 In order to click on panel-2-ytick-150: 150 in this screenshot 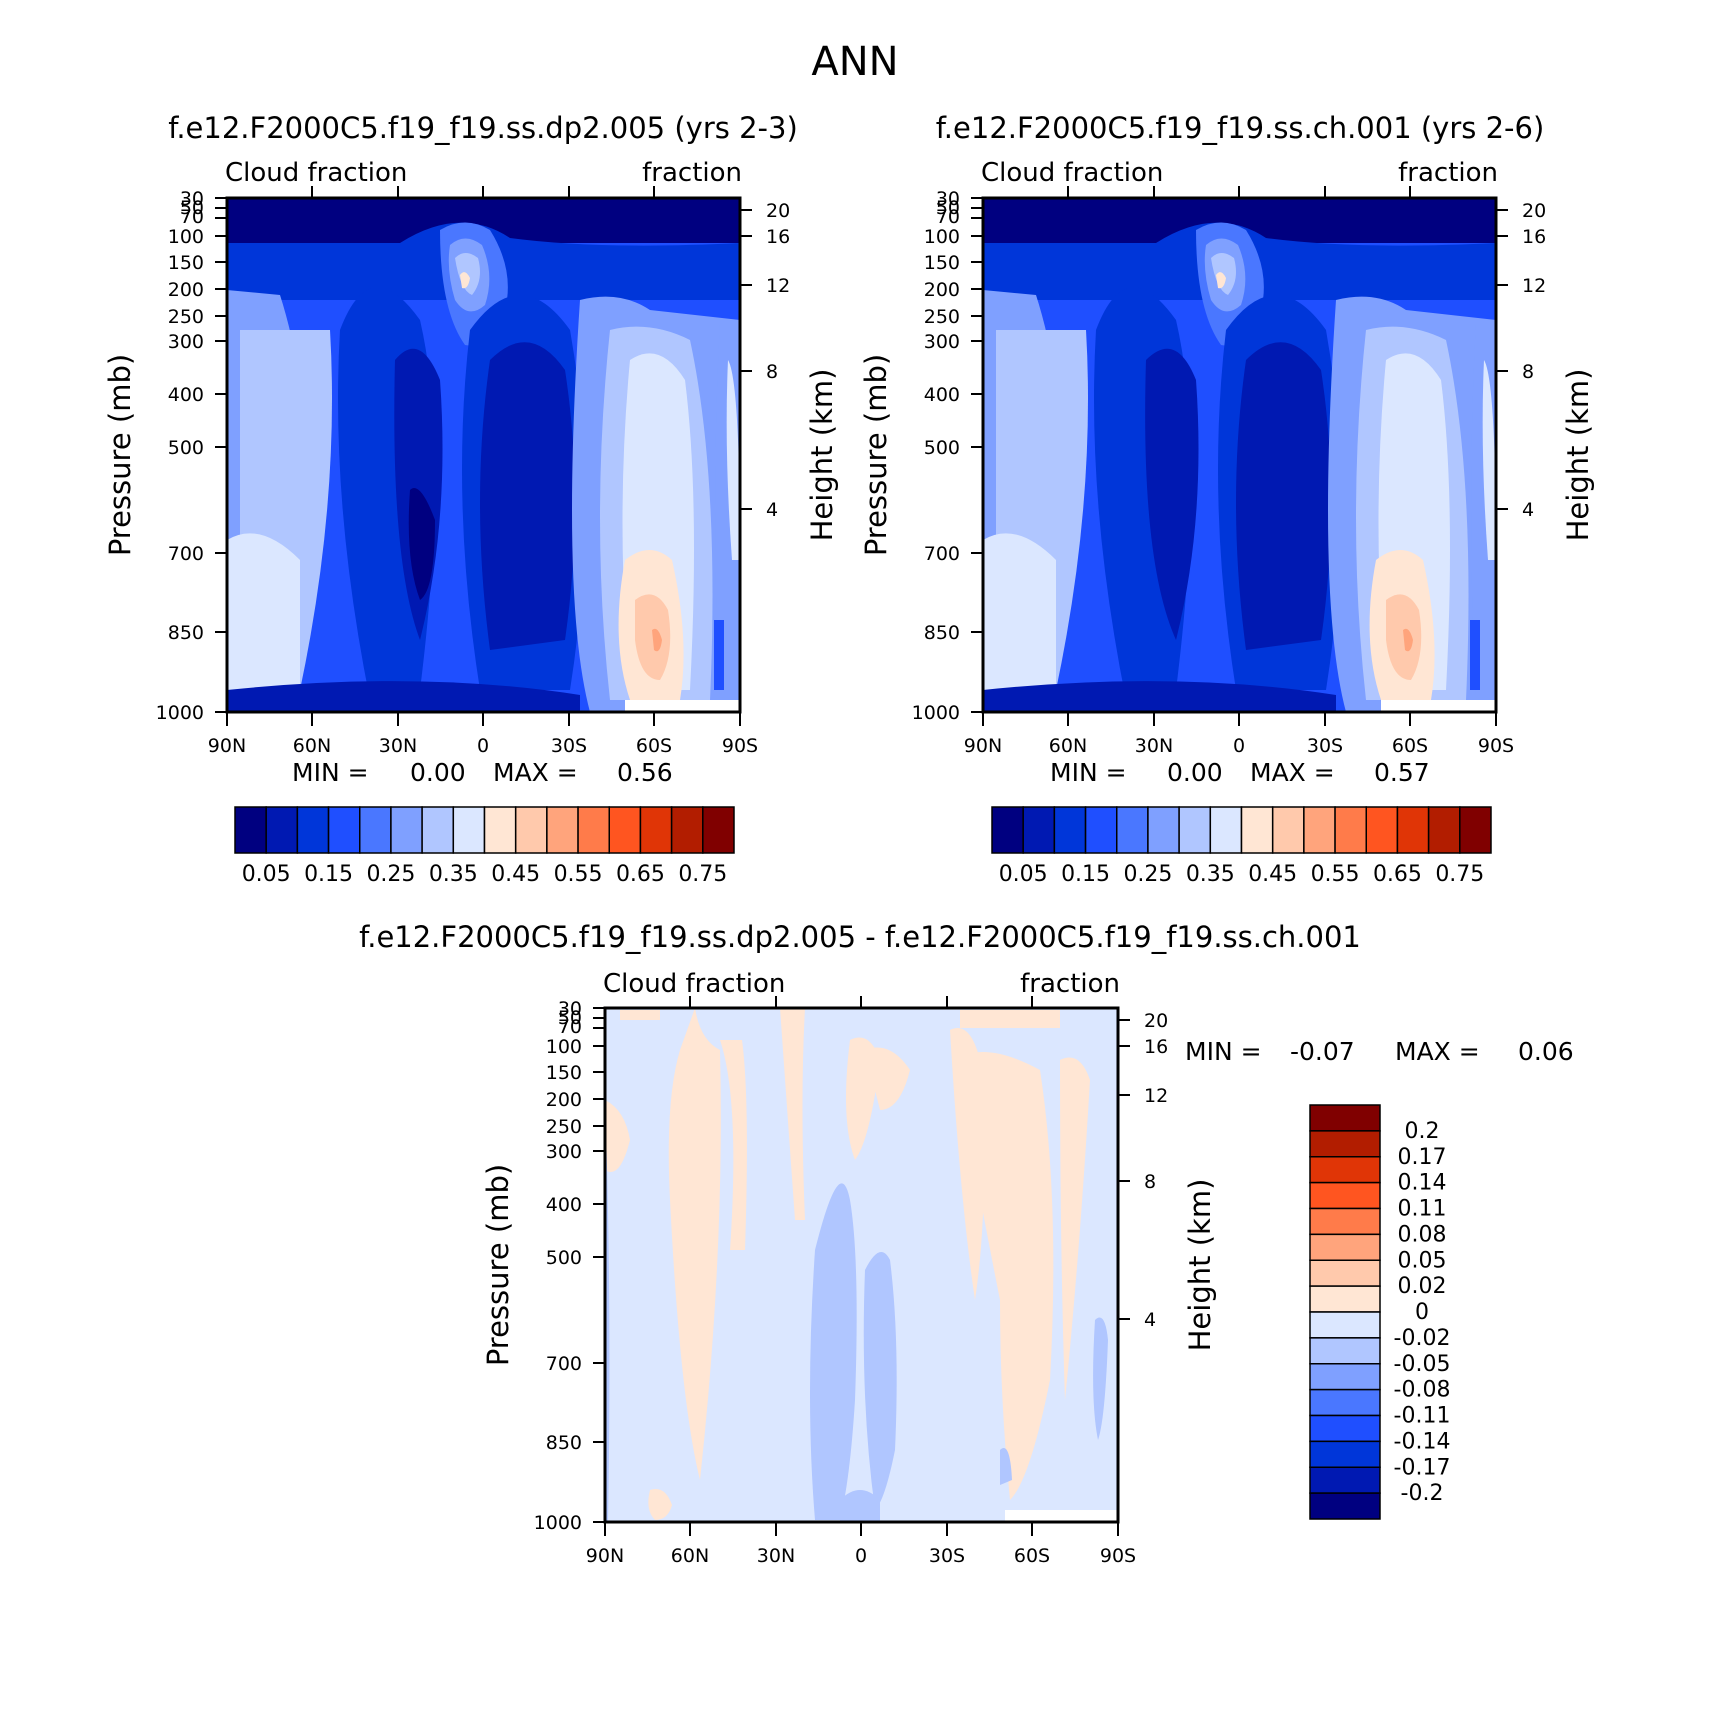, I will do `click(942, 263)`.